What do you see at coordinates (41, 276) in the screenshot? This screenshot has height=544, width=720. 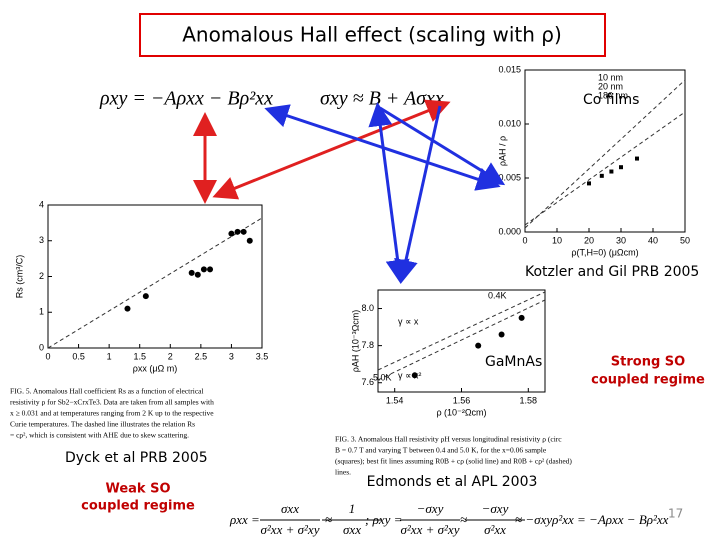 I see `y-tick-label: 2` at bounding box center [41, 276].